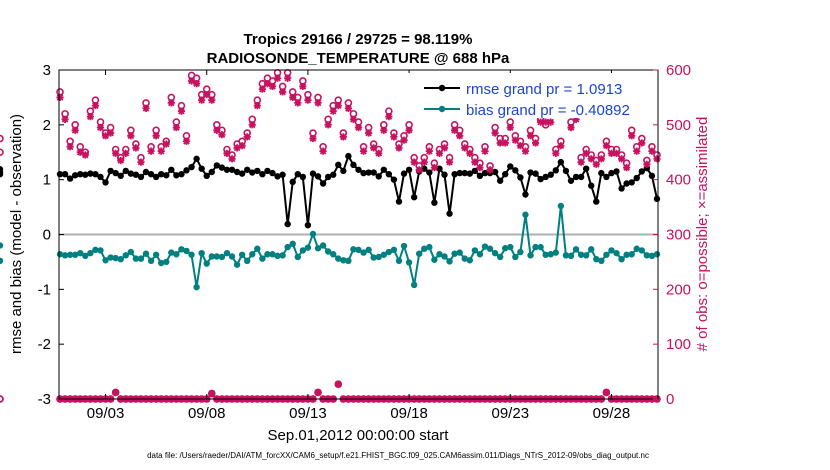 This screenshot has height=470, width=830. Describe the element at coordinates (207, 413) in the screenshot. I see `x-tick-label: 09/08` at that location.